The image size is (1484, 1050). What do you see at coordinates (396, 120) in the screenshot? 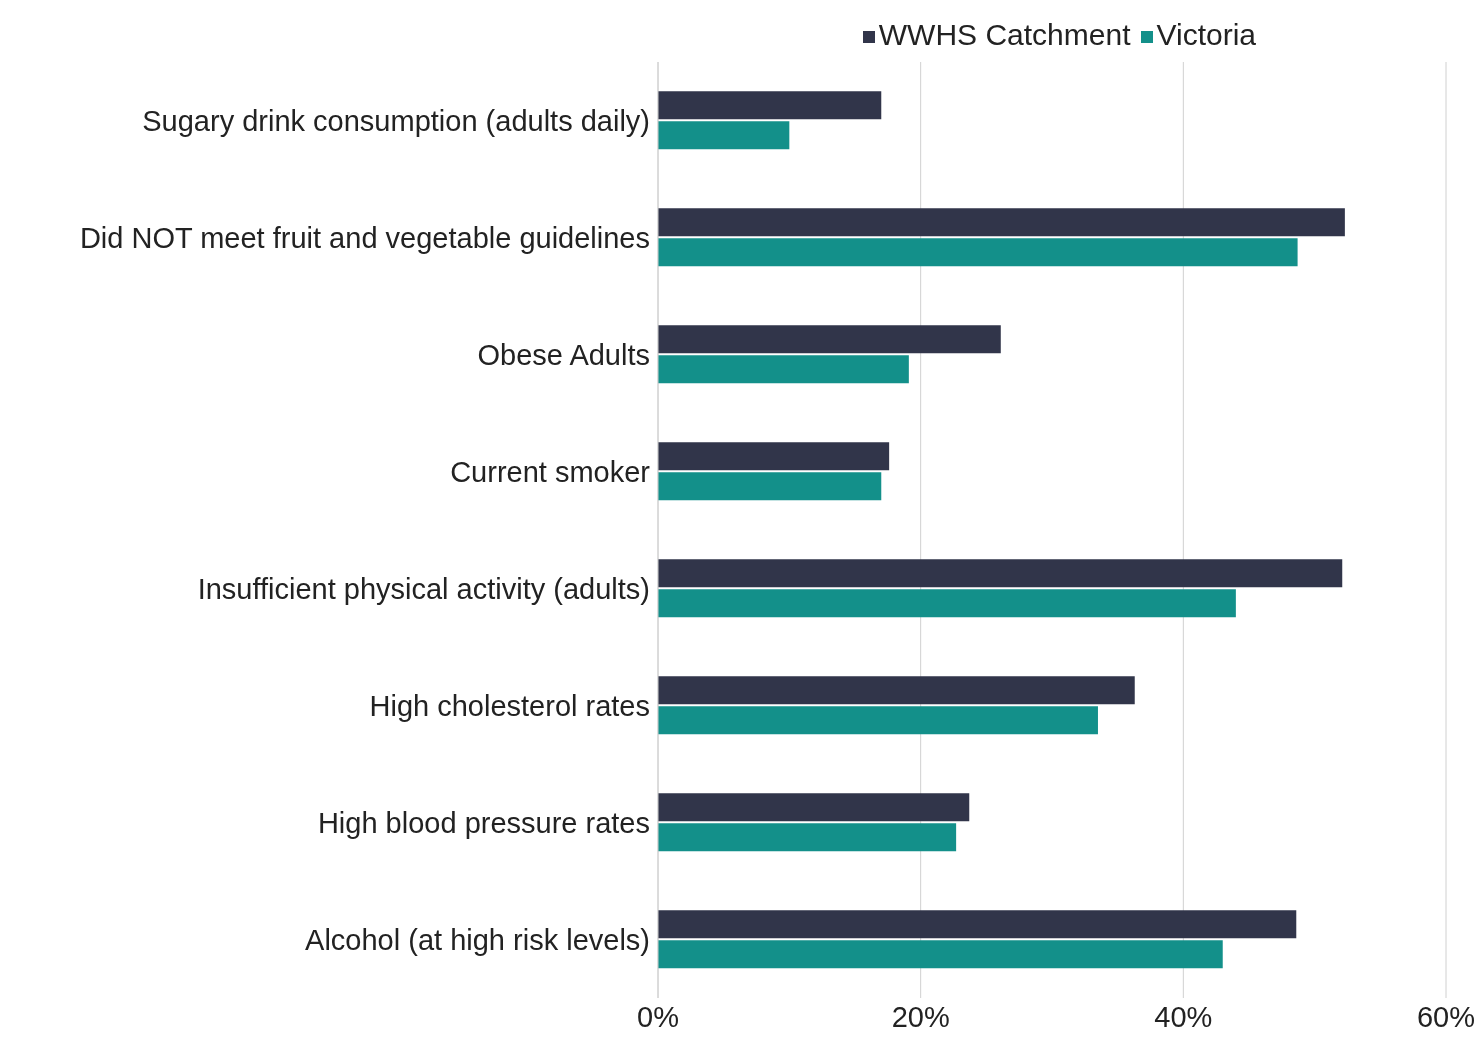
I see `y-tick-label: Sugary drink consumption (adults daily)` at bounding box center [396, 120].